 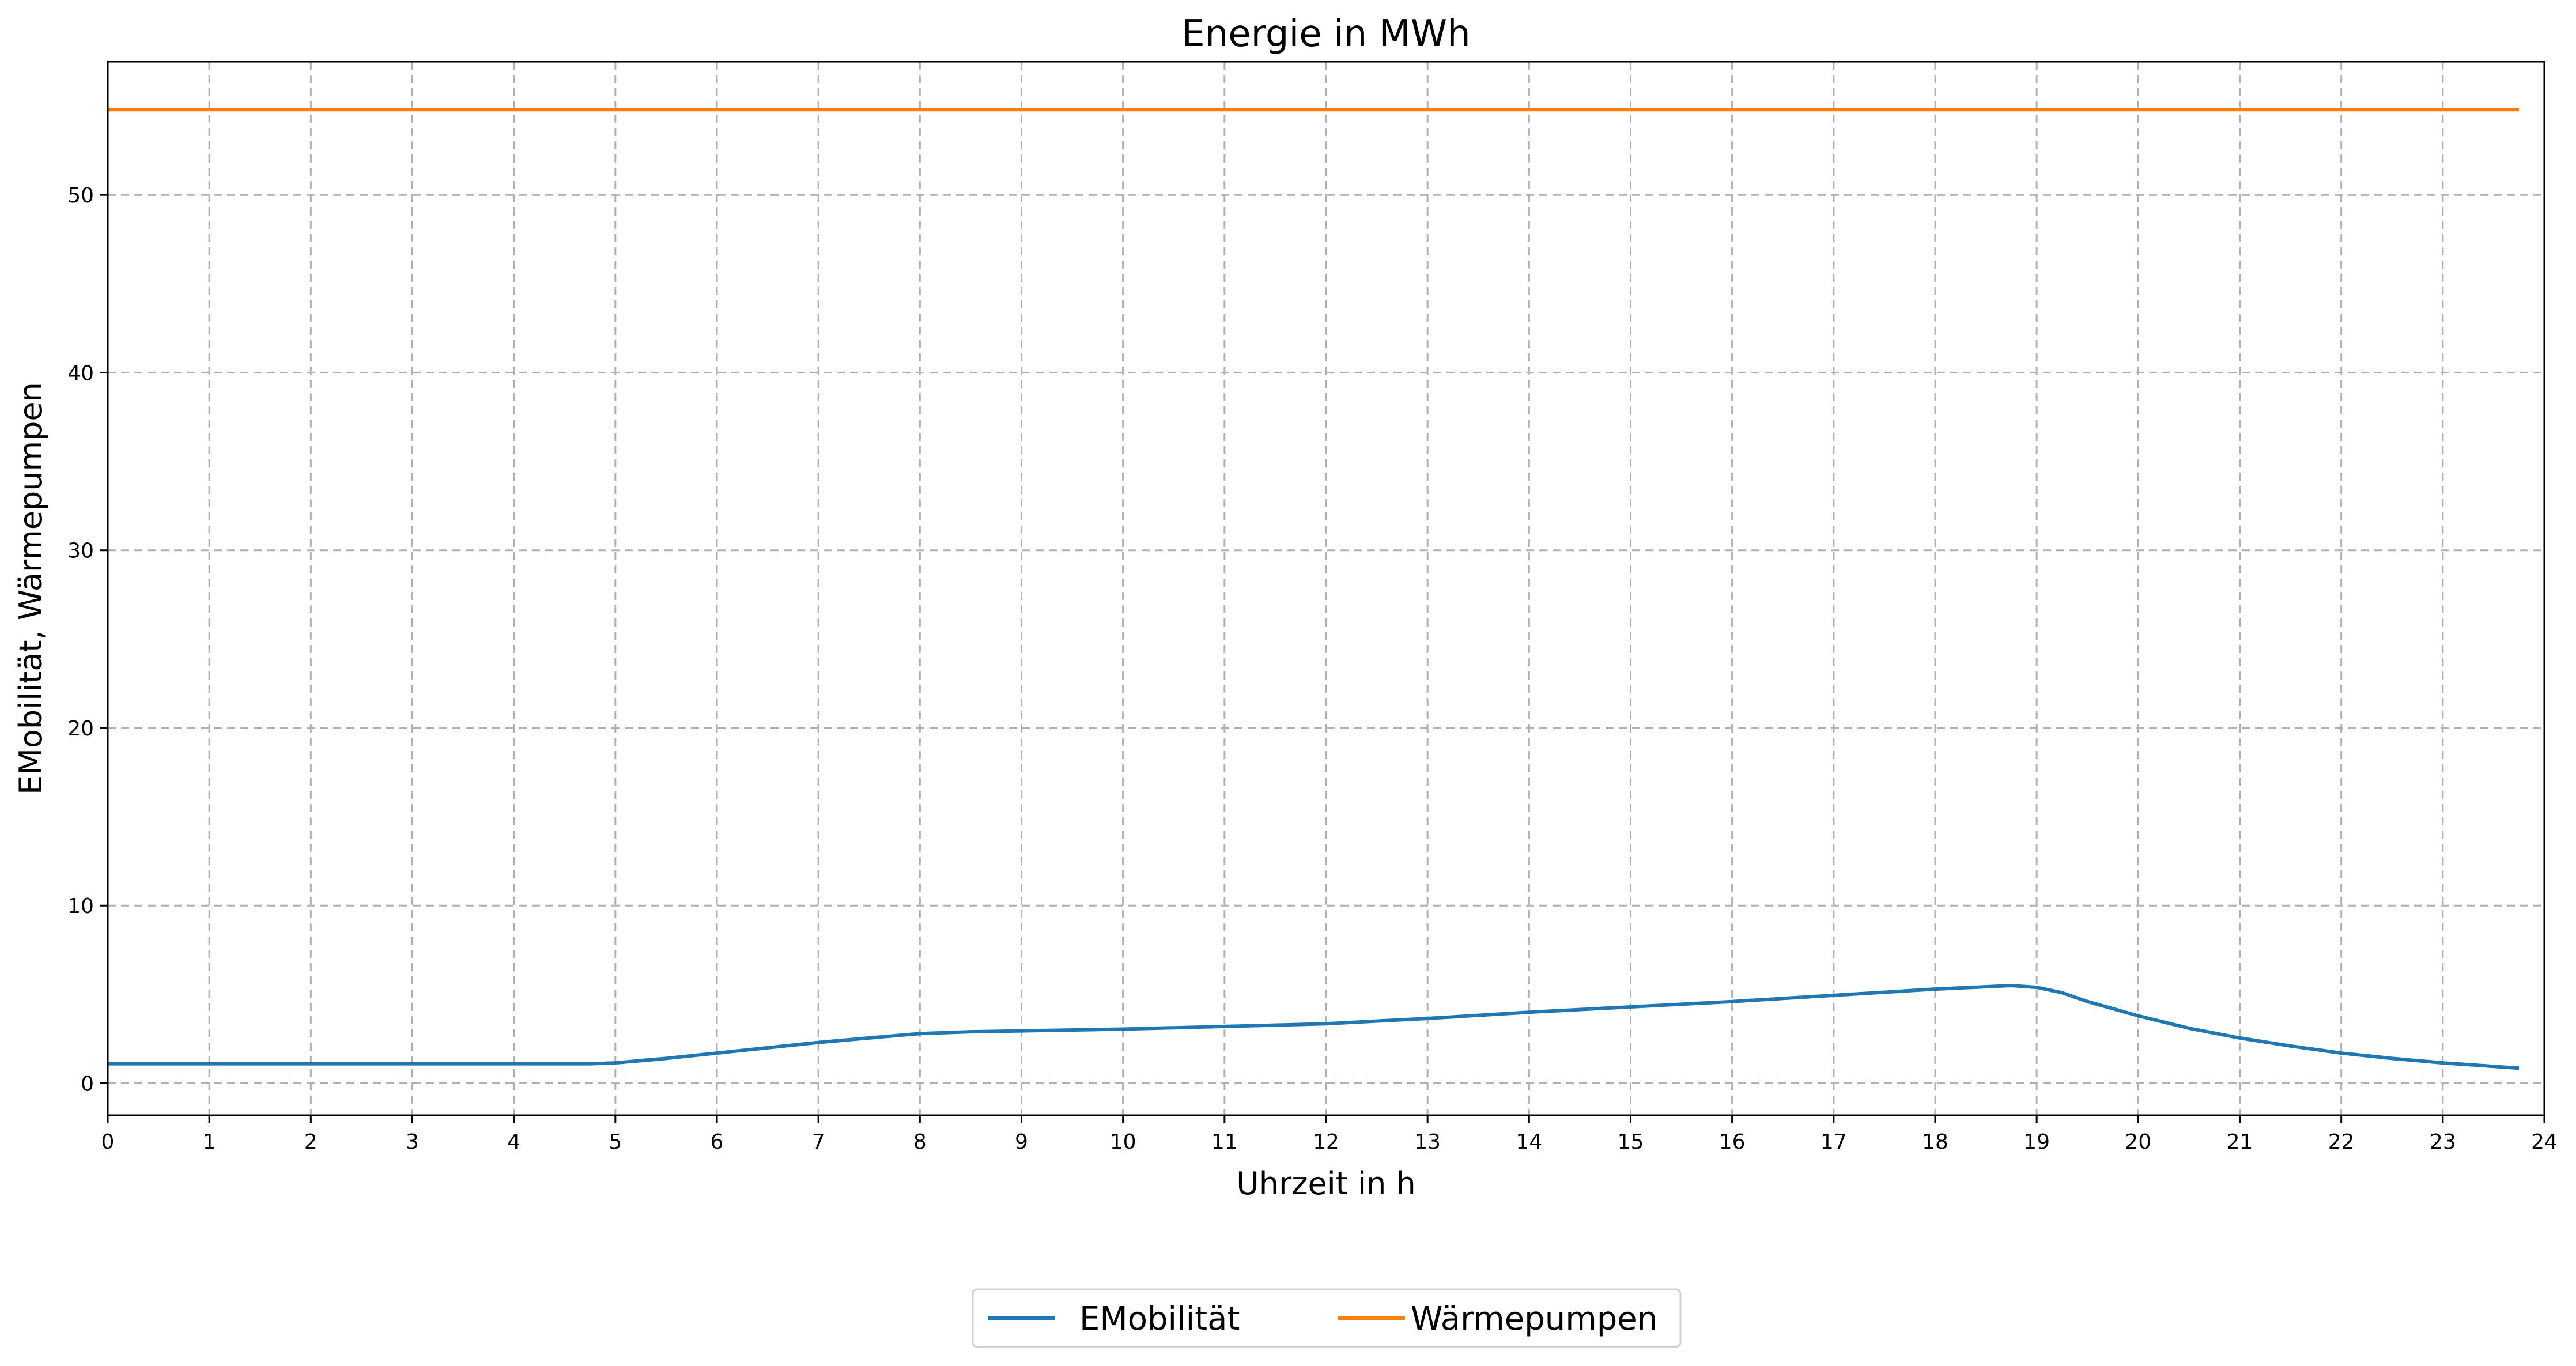 What do you see at coordinates (1935, 1142) in the screenshot?
I see `x-tick-label: 18` at bounding box center [1935, 1142].